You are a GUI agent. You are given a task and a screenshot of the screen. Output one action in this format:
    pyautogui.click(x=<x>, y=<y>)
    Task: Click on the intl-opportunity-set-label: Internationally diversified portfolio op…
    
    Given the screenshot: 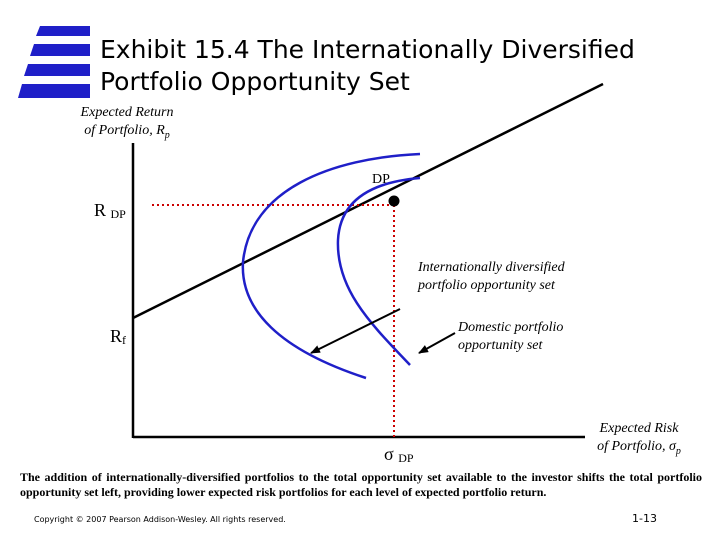 What is the action you would take?
    pyautogui.click(x=491, y=276)
    